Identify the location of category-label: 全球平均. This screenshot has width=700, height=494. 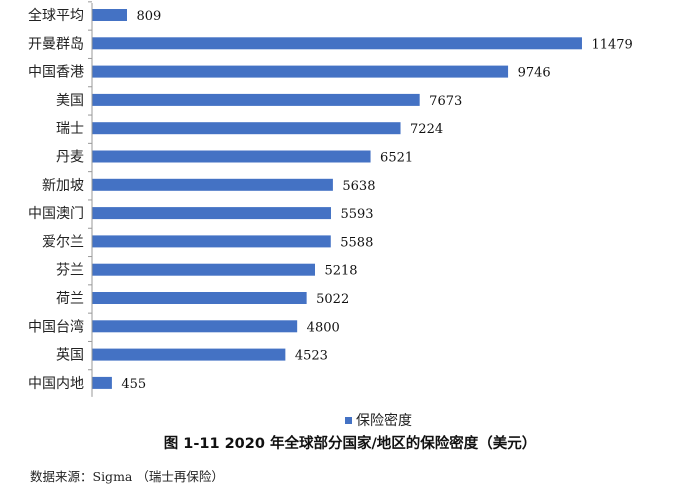
(56, 15).